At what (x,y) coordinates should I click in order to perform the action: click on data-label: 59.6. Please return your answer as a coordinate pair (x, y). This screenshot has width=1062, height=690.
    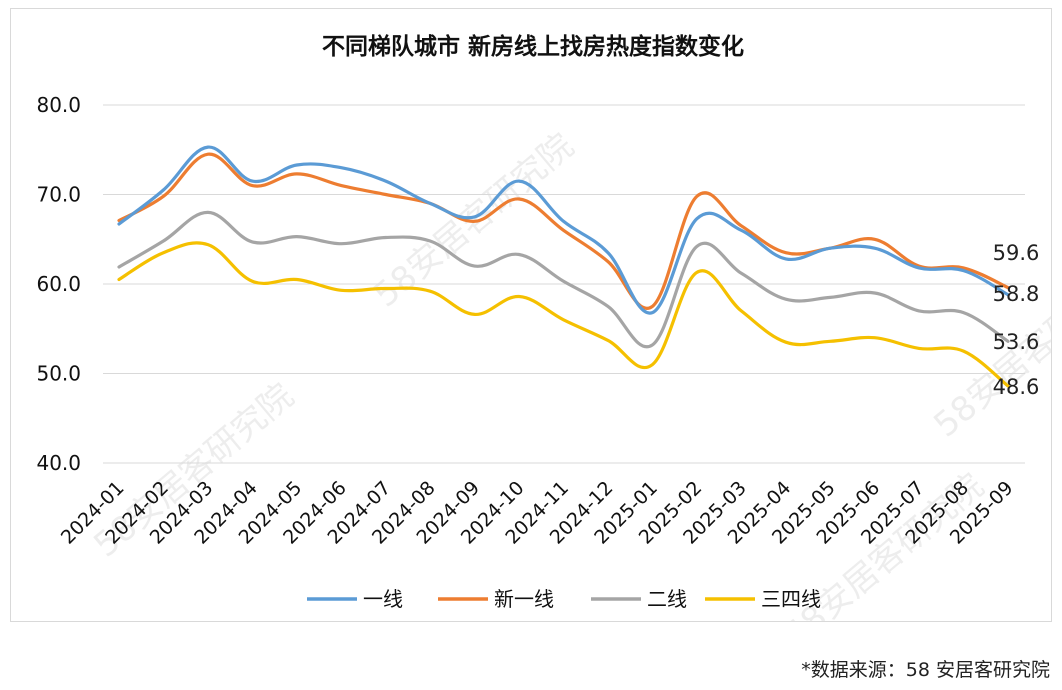
    Looking at the image, I should click on (1016, 253).